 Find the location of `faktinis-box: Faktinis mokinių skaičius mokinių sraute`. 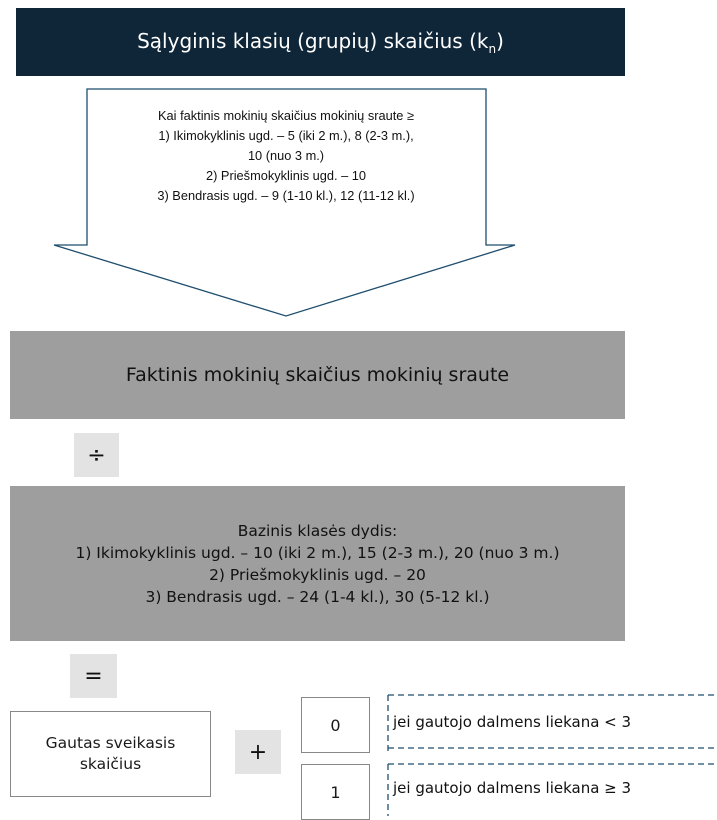

faktinis-box: Faktinis mokinių skaičius mokinių sraute is located at coordinates (317, 375).